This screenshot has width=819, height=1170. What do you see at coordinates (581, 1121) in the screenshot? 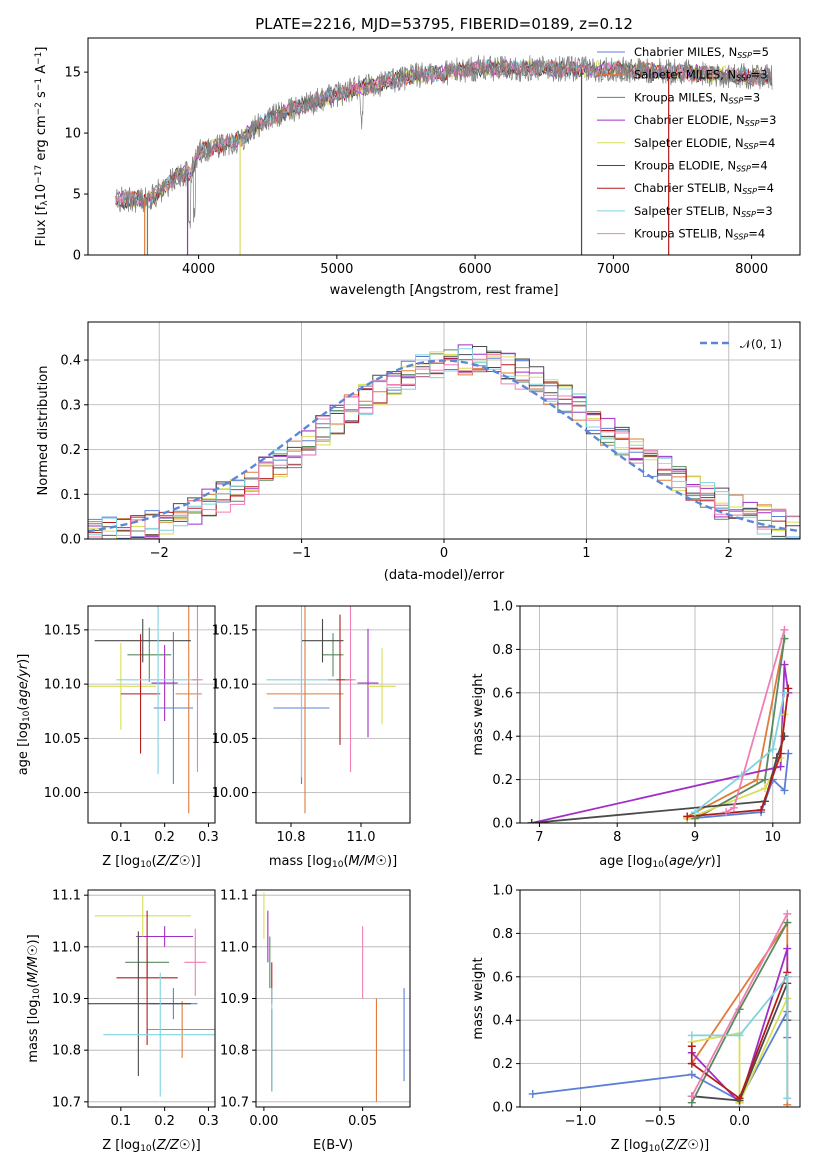
I see `x-tick-label: −1.0` at bounding box center [581, 1121].